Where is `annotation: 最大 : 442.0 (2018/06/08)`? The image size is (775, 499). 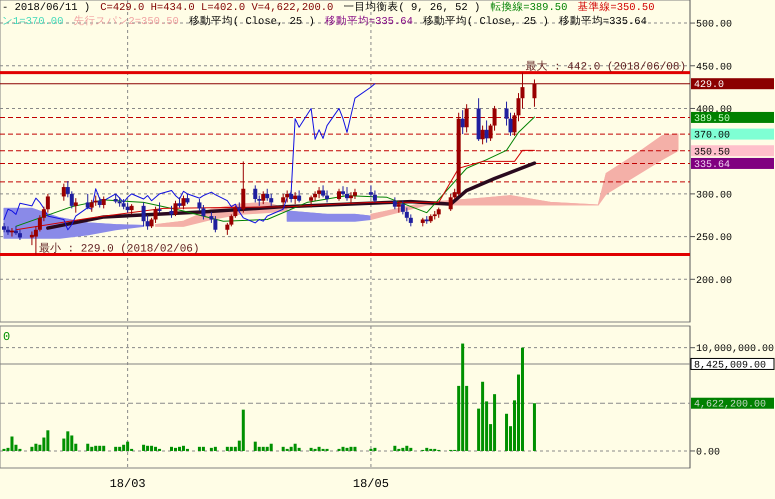 annotation: 最大 : 442.0 (2018/06/08) is located at coordinates (605, 67).